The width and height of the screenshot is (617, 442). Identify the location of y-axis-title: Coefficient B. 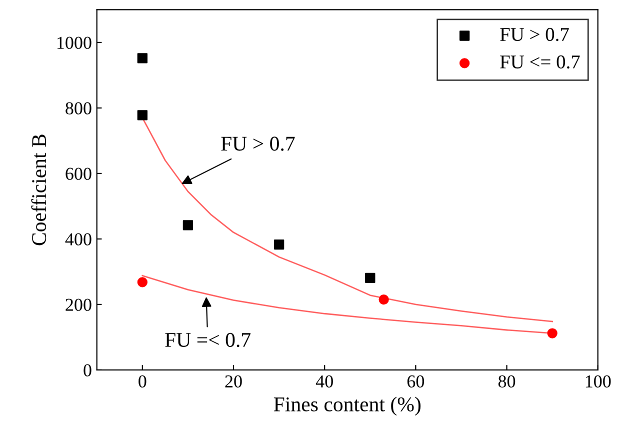
(38, 190).